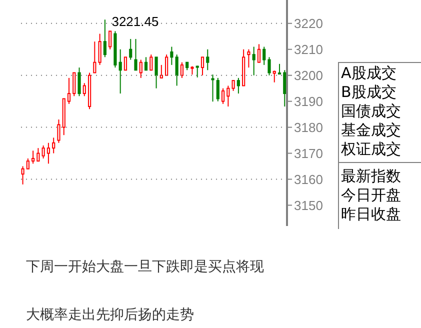 Image resolution: width=421 pixels, height=328 pixels. What do you see at coordinates (371, 195) in the screenshot?
I see `text: 今日开盘` at bounding box center [371, 195].